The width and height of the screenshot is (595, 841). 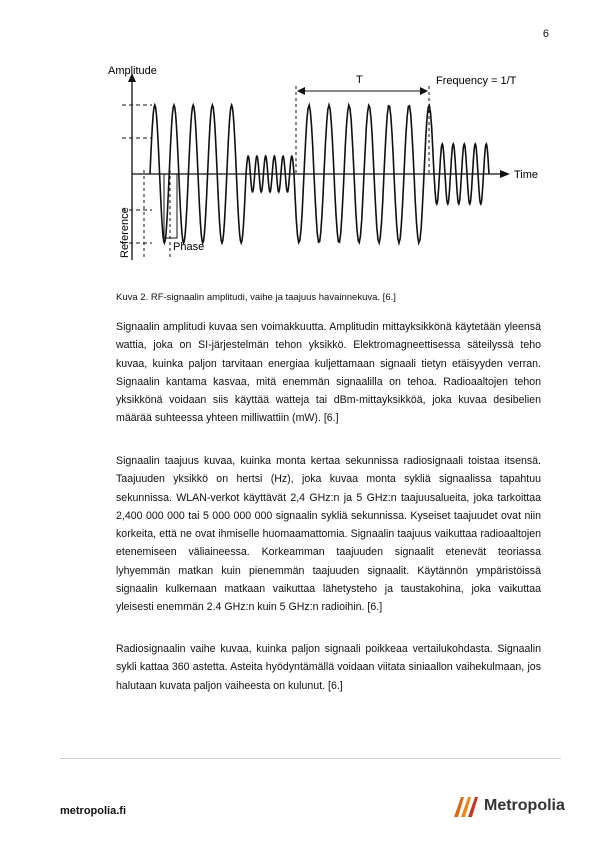 What do you see at coordinates (188, 247) in the screenshot?
I see `phase-label: Phase` at bounding box center [188, 247].